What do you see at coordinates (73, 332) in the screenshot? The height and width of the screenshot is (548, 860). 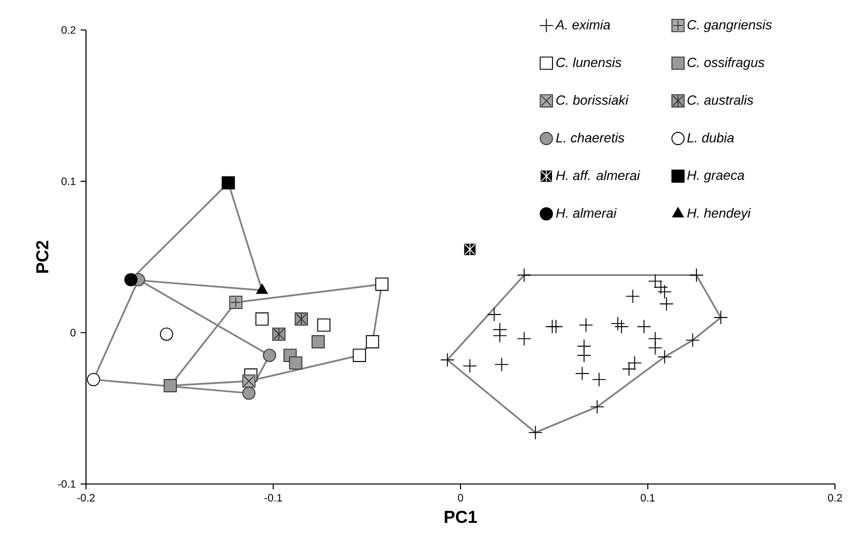 I see `y-tick-label: 0` at bounding box center [73, 332].